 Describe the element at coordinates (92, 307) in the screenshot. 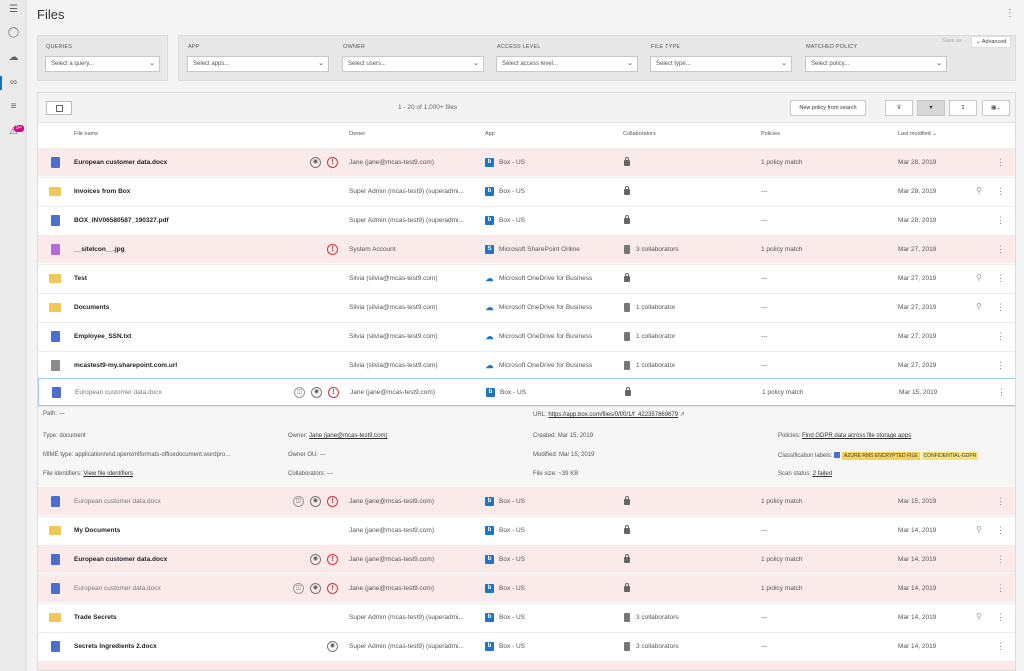

I see `file-name: Documents` at that location.